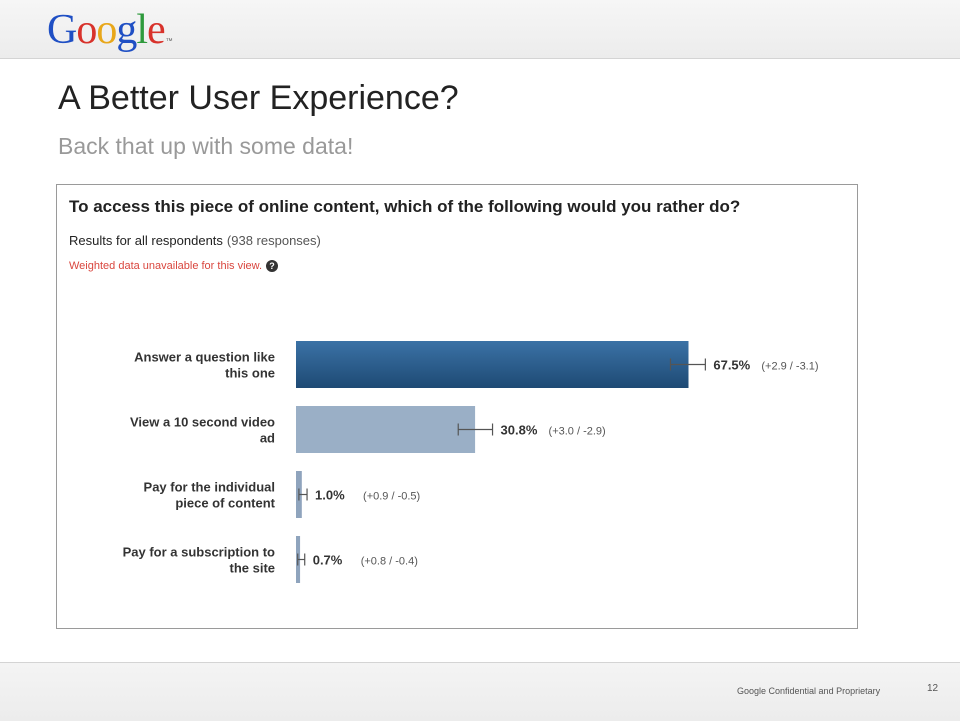  What do you see at coordinates (126, 30) in the screenshot?
I see `logo-letter: g` at bounding box center [126, 30].